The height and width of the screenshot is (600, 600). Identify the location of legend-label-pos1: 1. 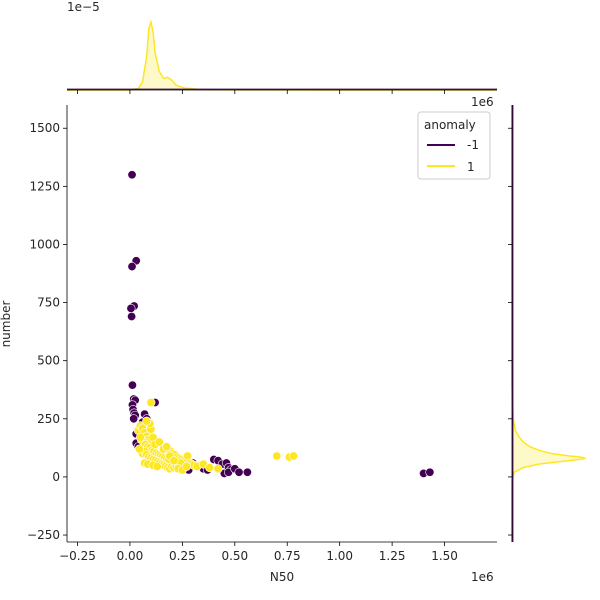
(471, 167).